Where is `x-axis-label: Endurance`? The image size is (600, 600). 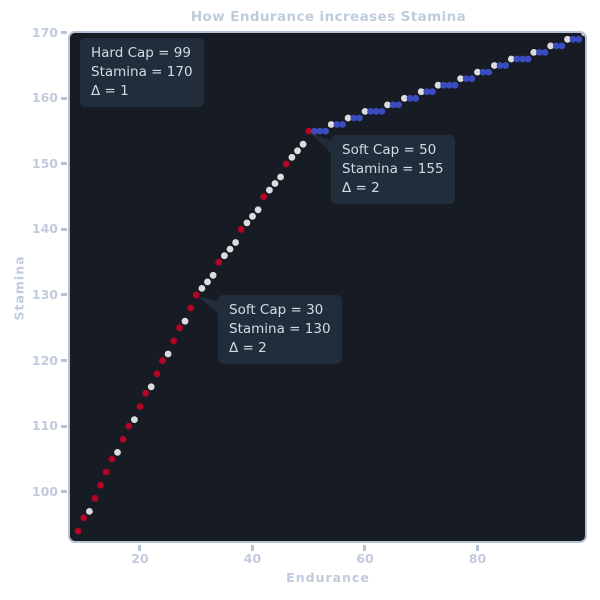 x-axis-label: Endurance is located at coordinates (328, 577).